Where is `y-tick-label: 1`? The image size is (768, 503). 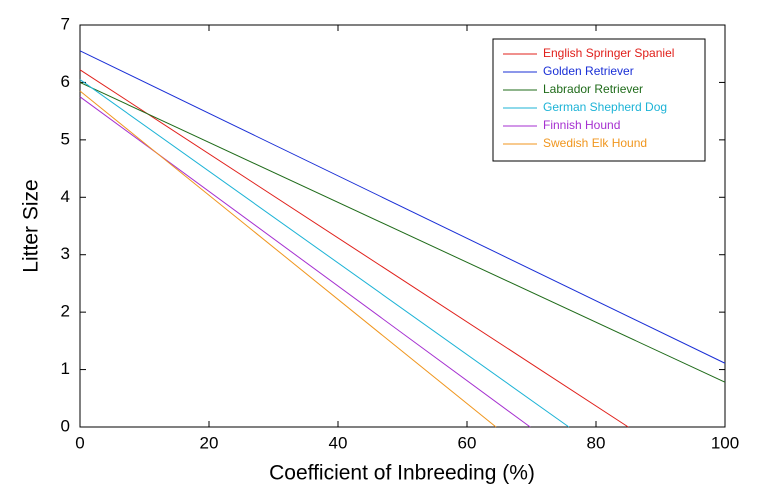 y-tick-label: 1 is located at coordinates (65, 368).